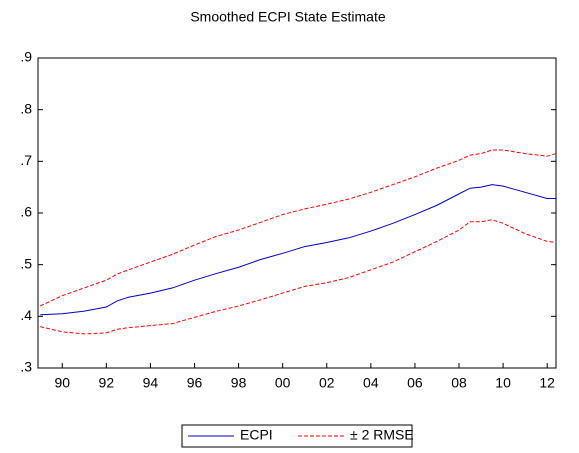  What do you see at coordinates (459, 383) in the screenshot?
I see `x-tick-label: 08` at bounding box center [459, 383].